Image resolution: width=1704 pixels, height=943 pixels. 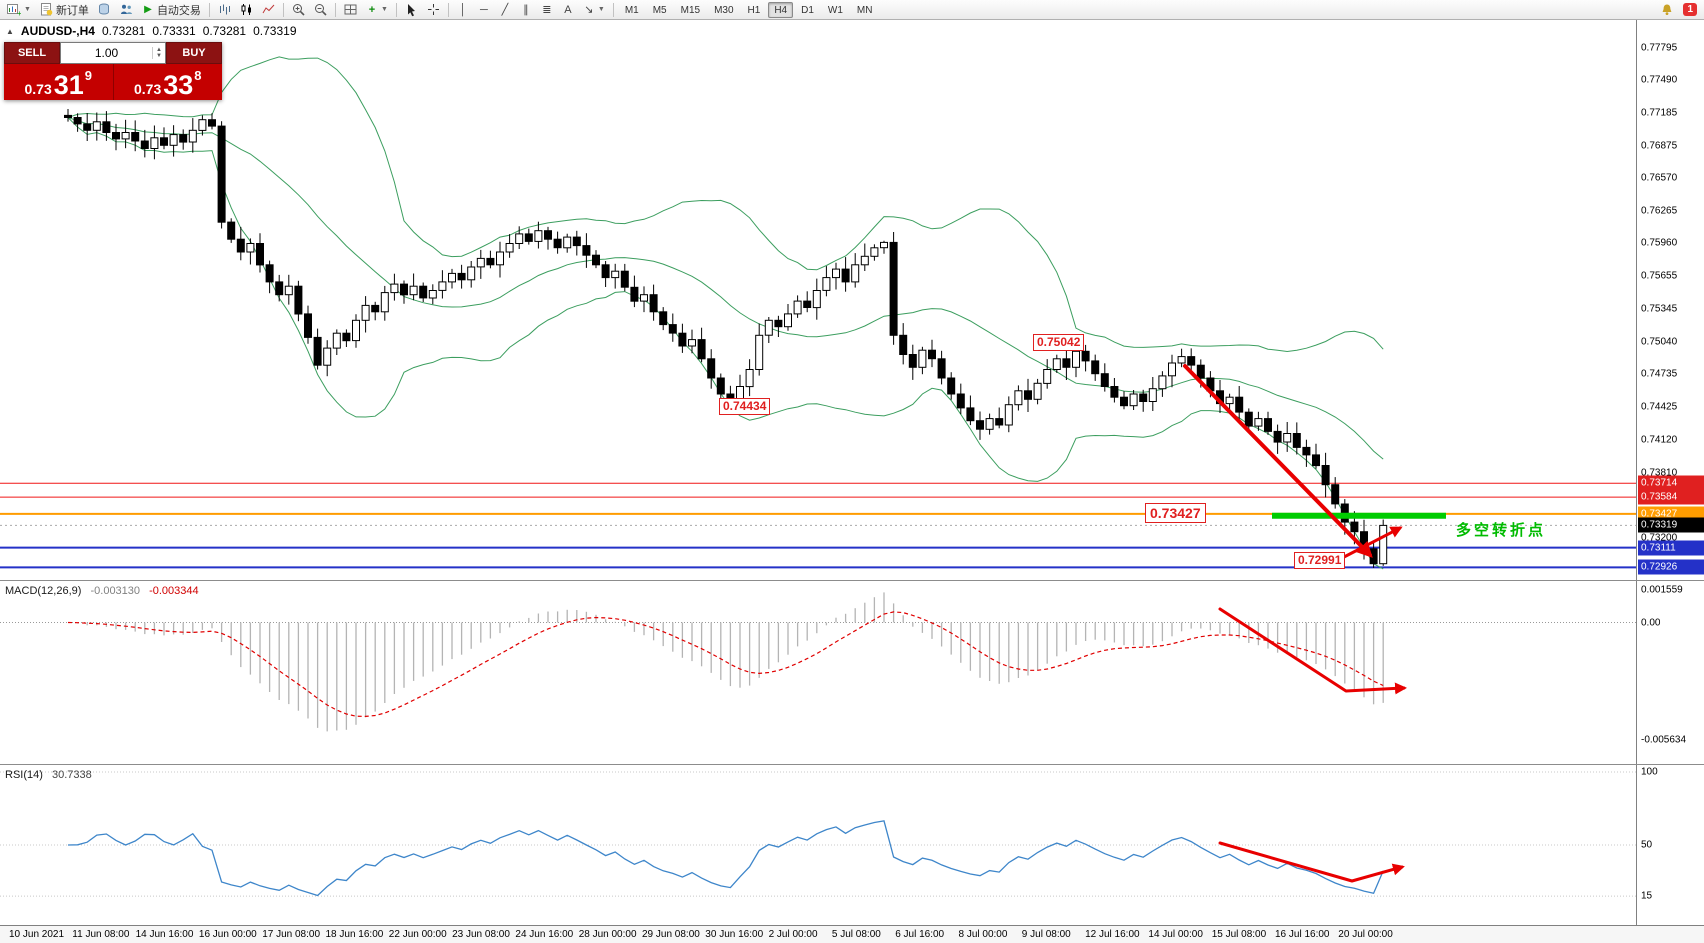 I want to click on vertical-line-icon: │, so click(x=463, y=9).